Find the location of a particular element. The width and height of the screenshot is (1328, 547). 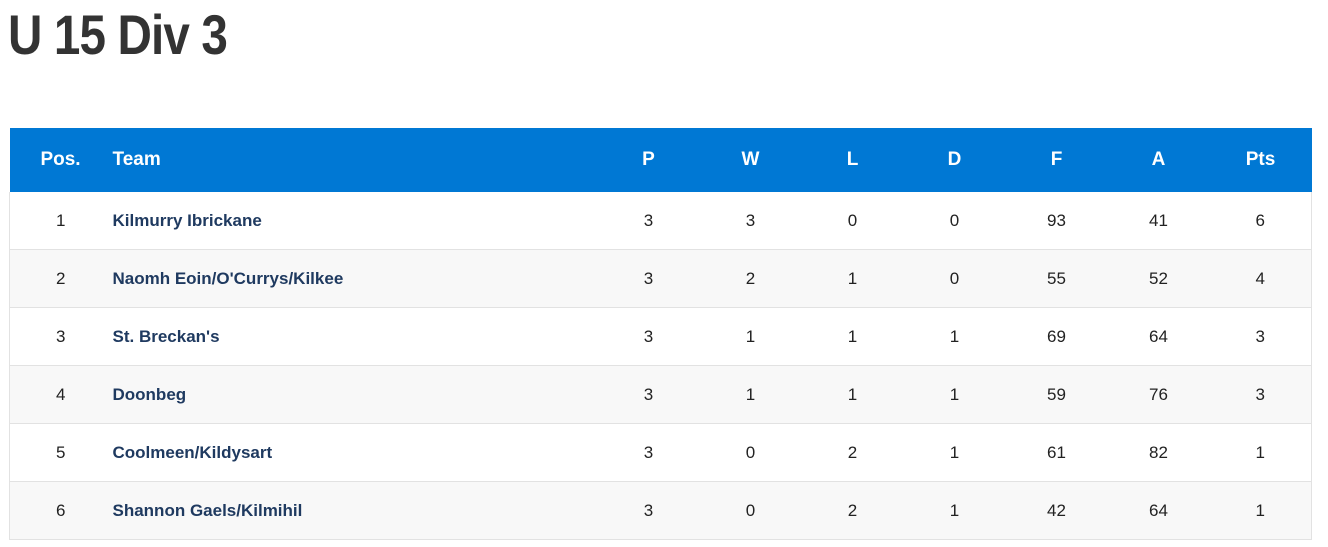

column-header: D is located at coordinates (954, 159).